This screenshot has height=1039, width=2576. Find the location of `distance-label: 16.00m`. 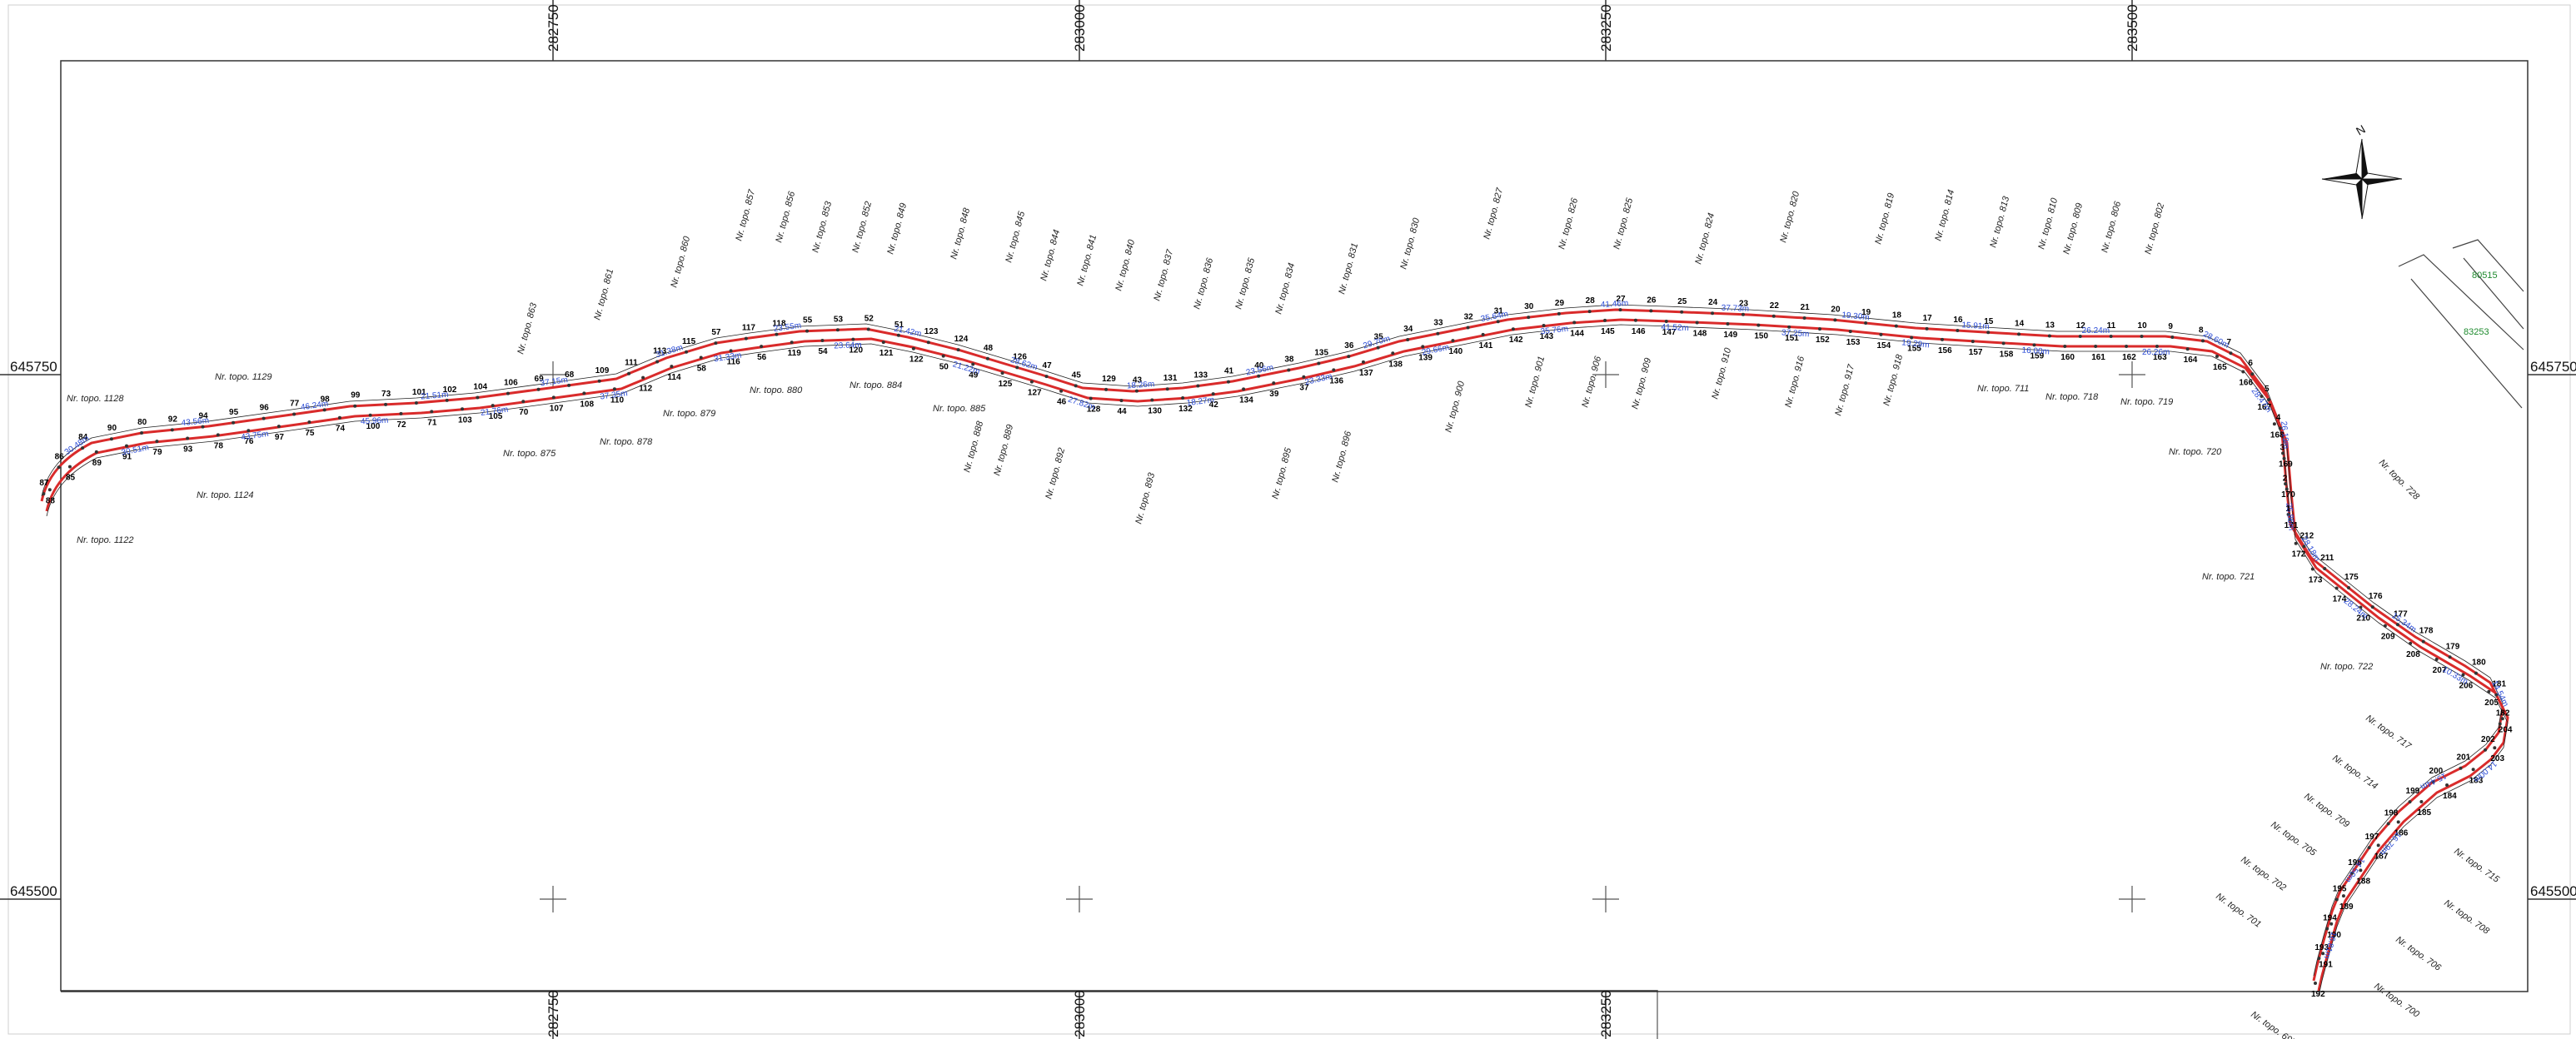

distance-label: 16.00m is located at coordinates (2036, 352).